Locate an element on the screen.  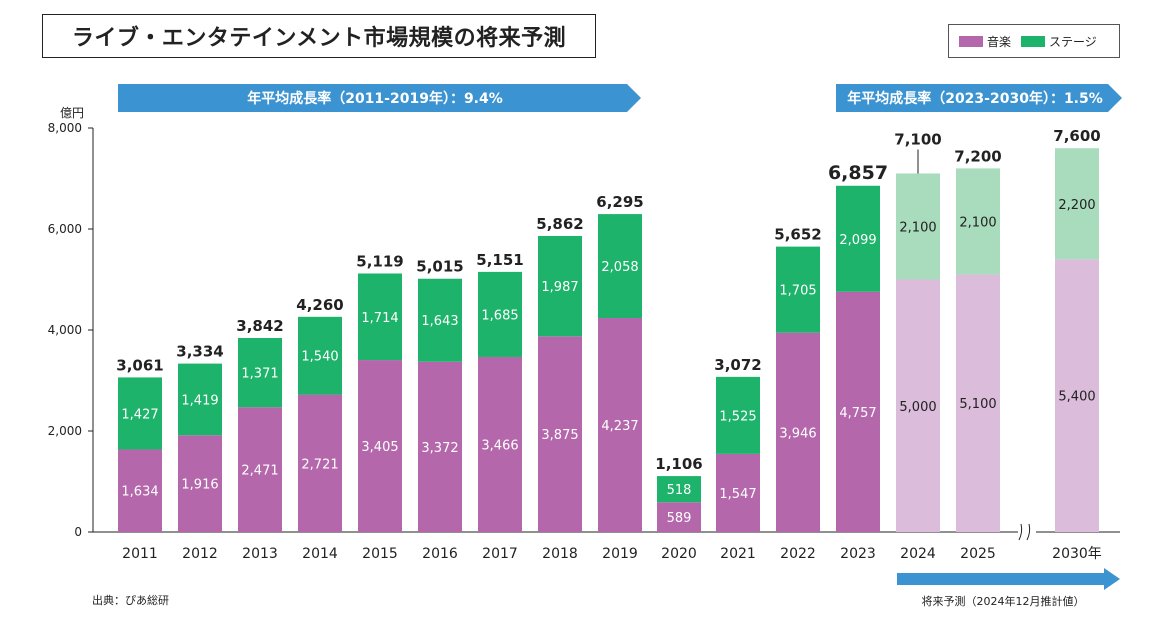
source-note: 出典：ぴあ総研 is located at coordinates (130, 600).